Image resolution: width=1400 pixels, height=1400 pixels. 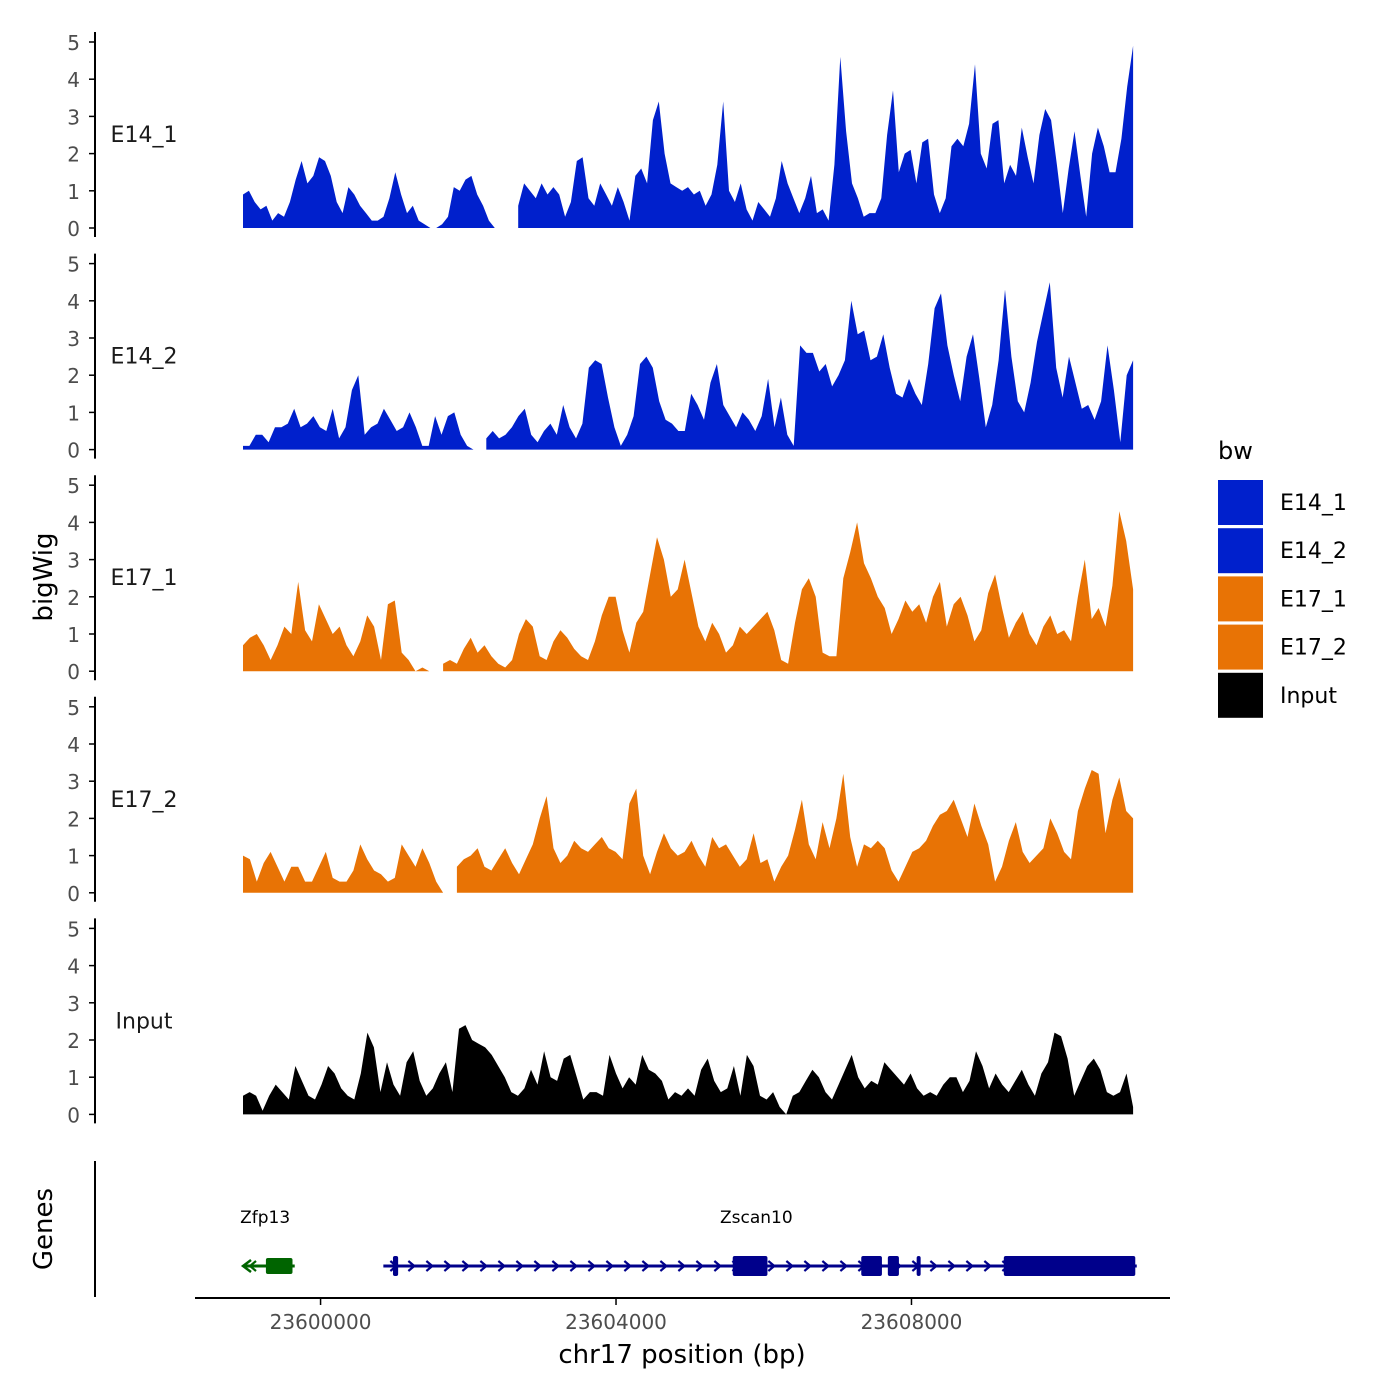 I want to click on genes-track-title: Genes, so click(x=44, y=1229).